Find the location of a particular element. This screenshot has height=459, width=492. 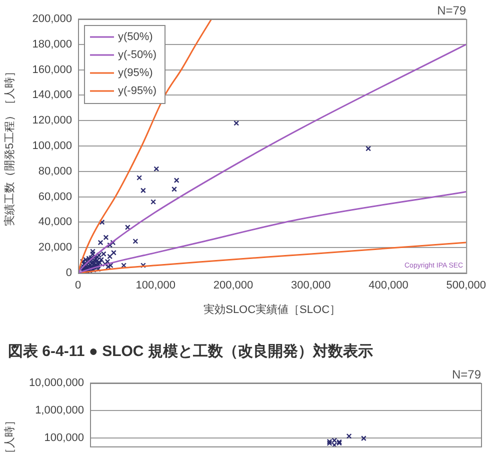

y-axis-title: 実績工数（開発5工程）［人時］ is located at coordinates (9, 146).